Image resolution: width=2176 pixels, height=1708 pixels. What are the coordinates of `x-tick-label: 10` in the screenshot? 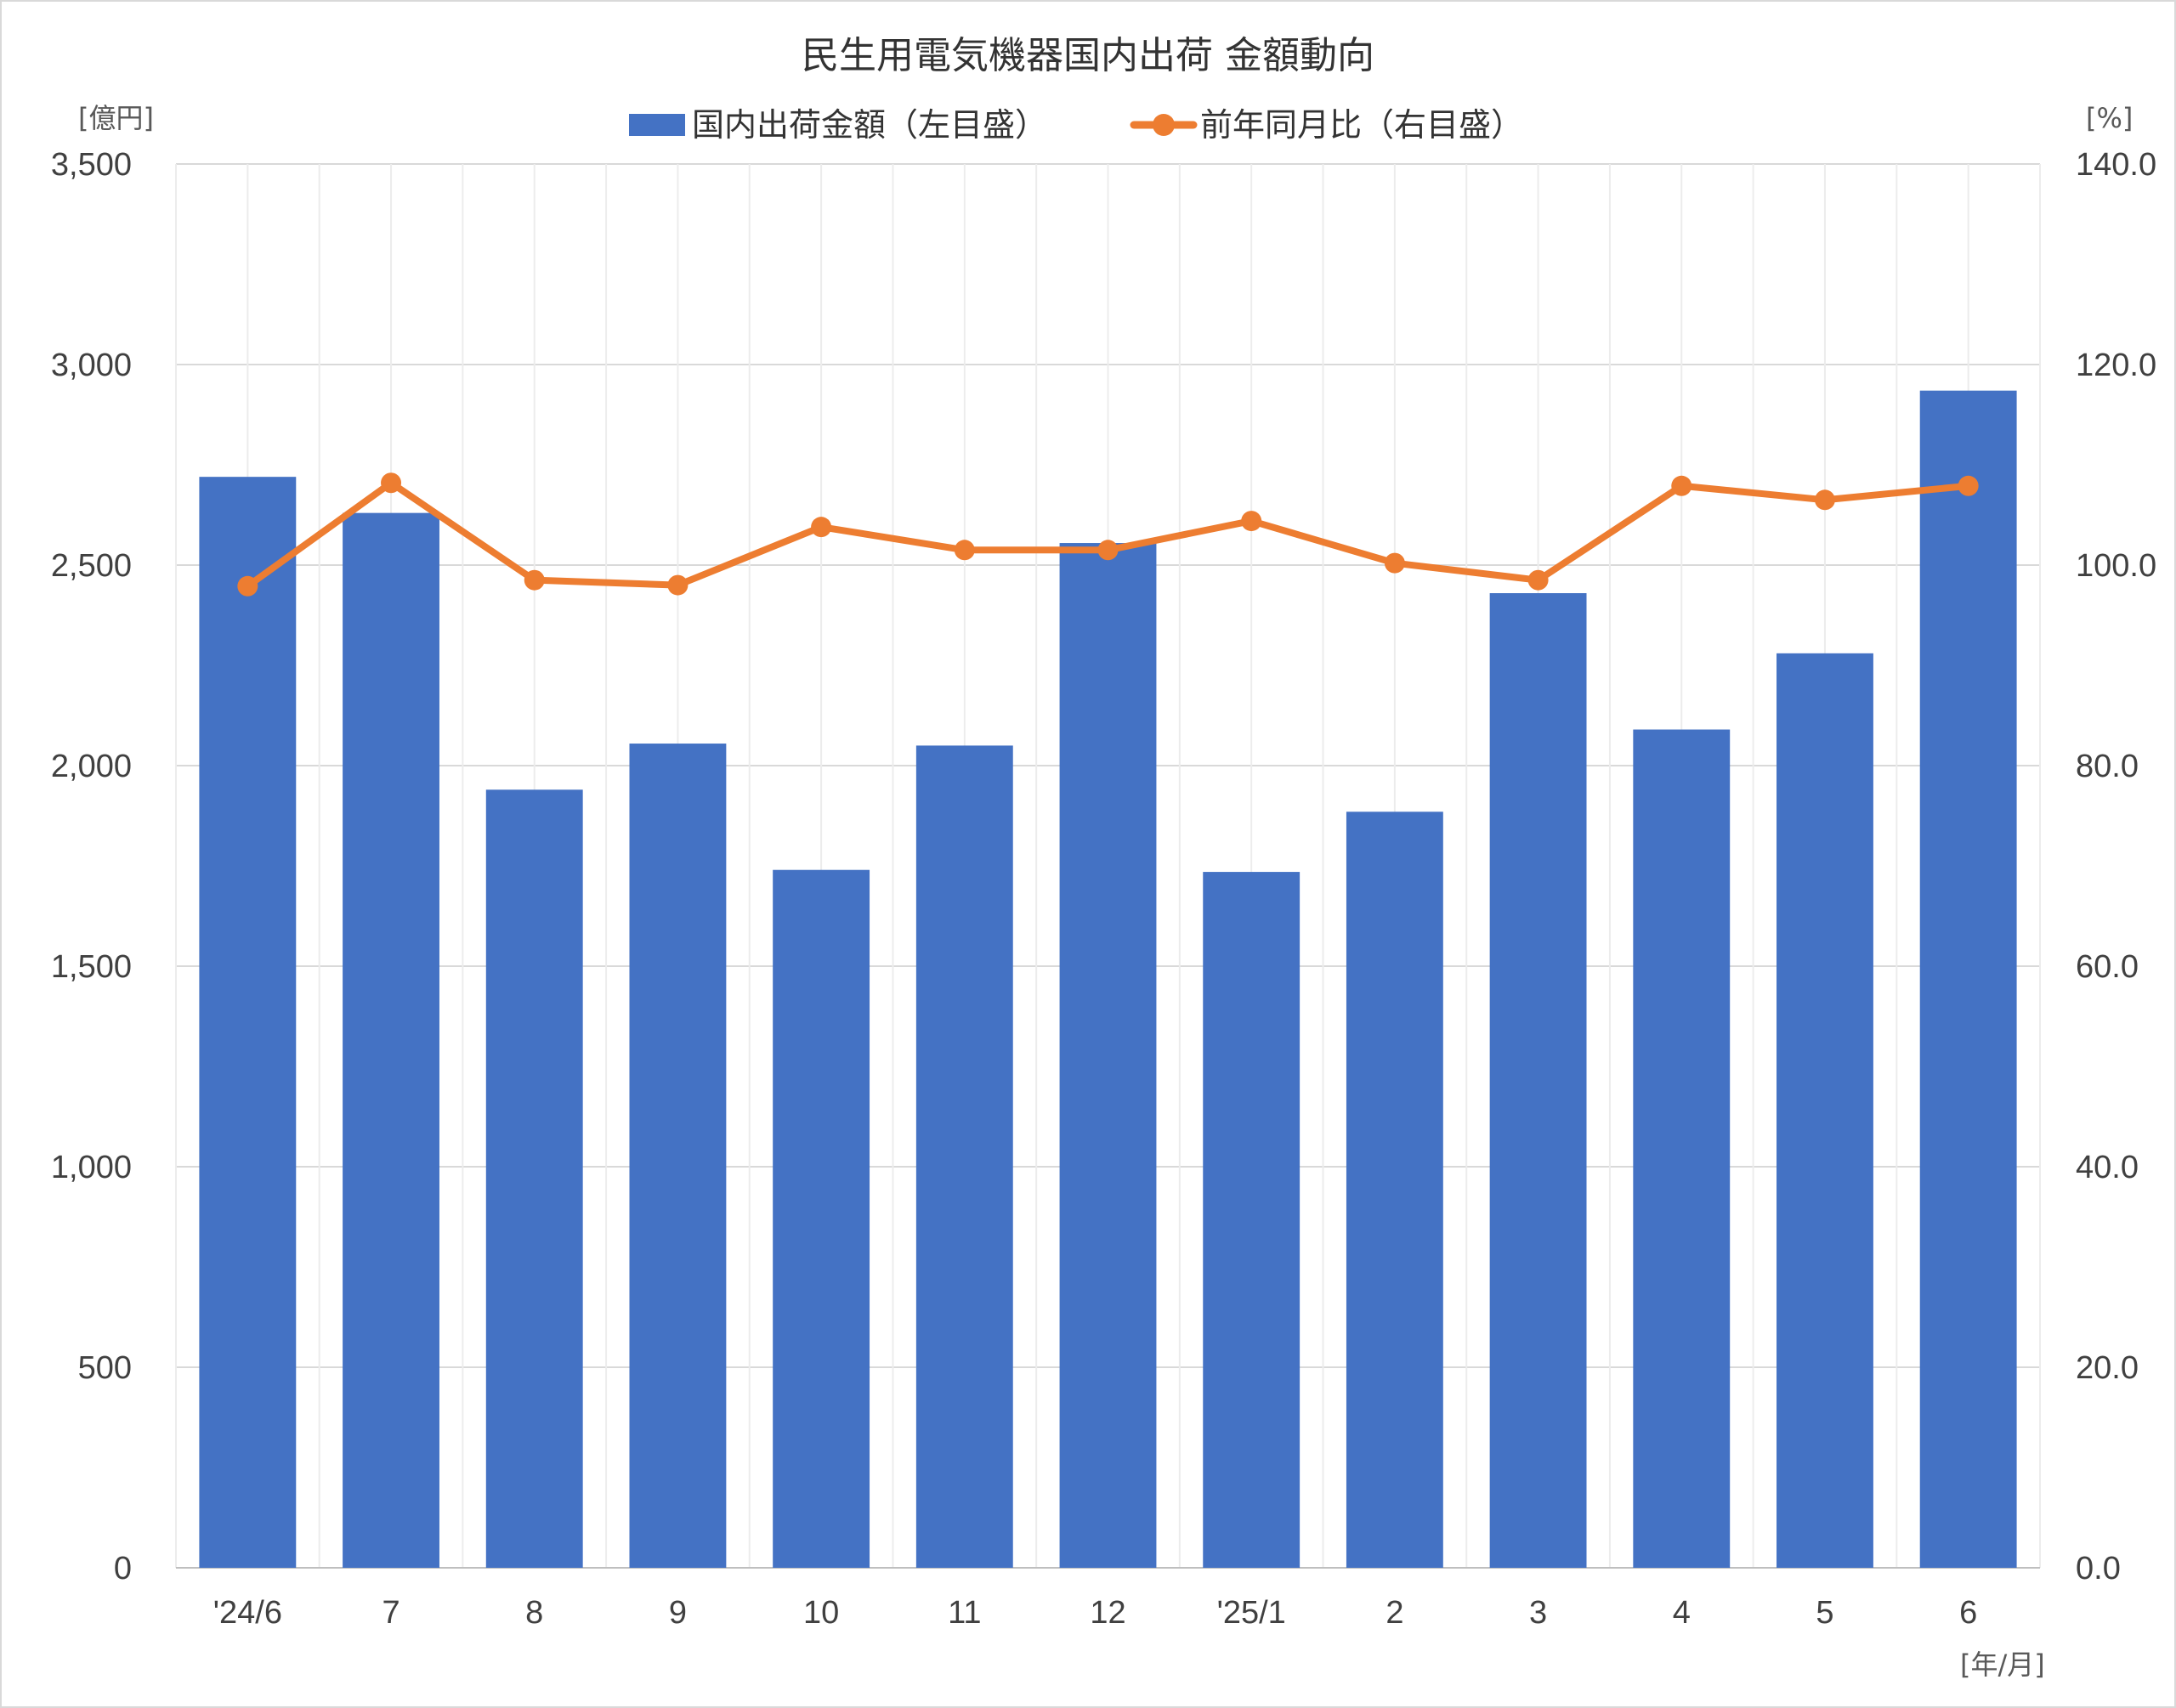 It's located at (821, 1613).